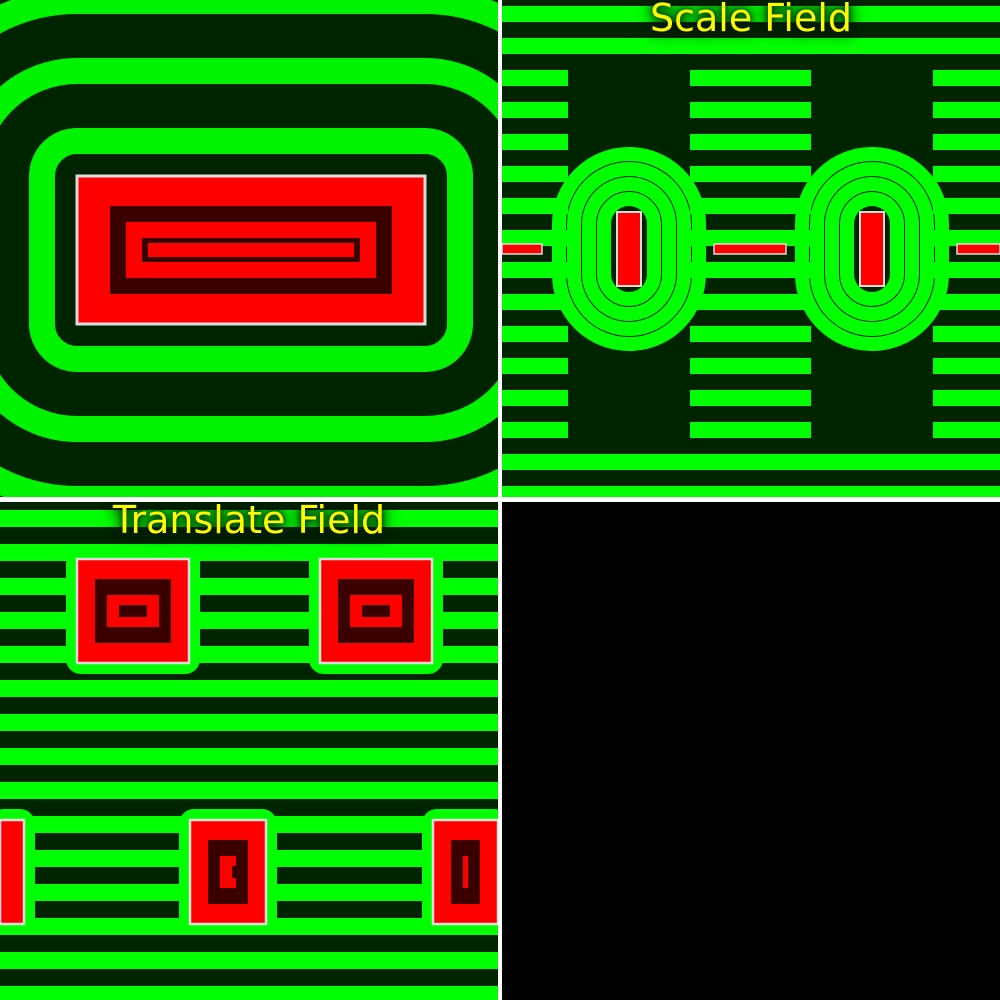 This screenshot has width=1000, height=1000. I want to click on distance-field-box, so click(251, 250).